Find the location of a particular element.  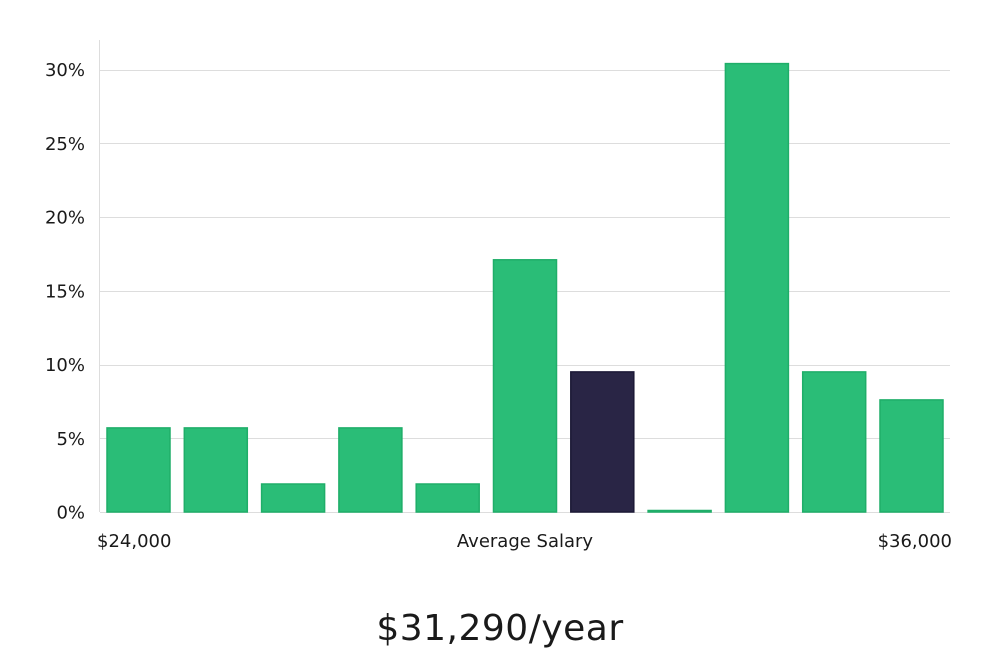

x-min-label: $24,000 is located at coordinates (134, 541).